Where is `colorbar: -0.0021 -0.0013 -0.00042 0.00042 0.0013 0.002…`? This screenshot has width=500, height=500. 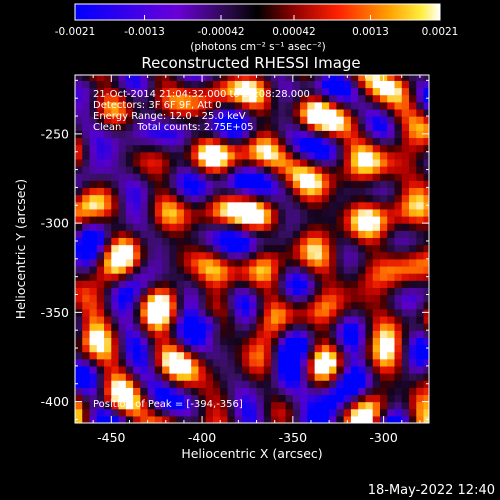 colorbar: -0.0021 -0.0013 -0.00042 0.00042 0.0013 0.002… is located at coordinates (256, 28).